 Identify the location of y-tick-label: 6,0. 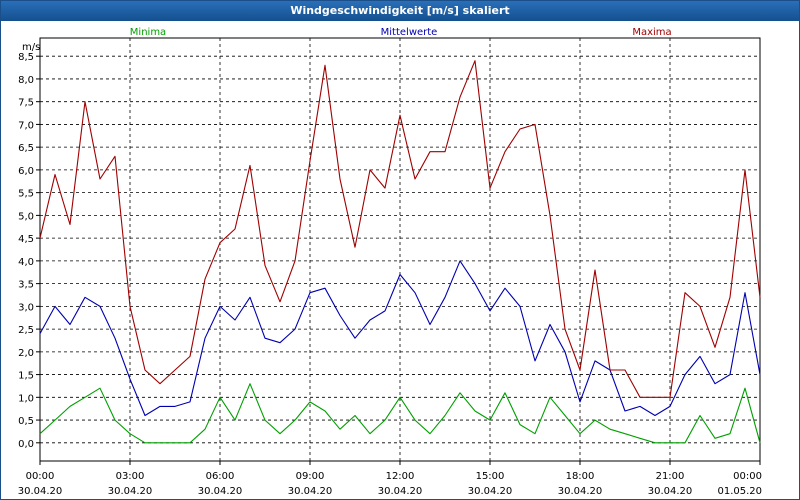
(26, 171).